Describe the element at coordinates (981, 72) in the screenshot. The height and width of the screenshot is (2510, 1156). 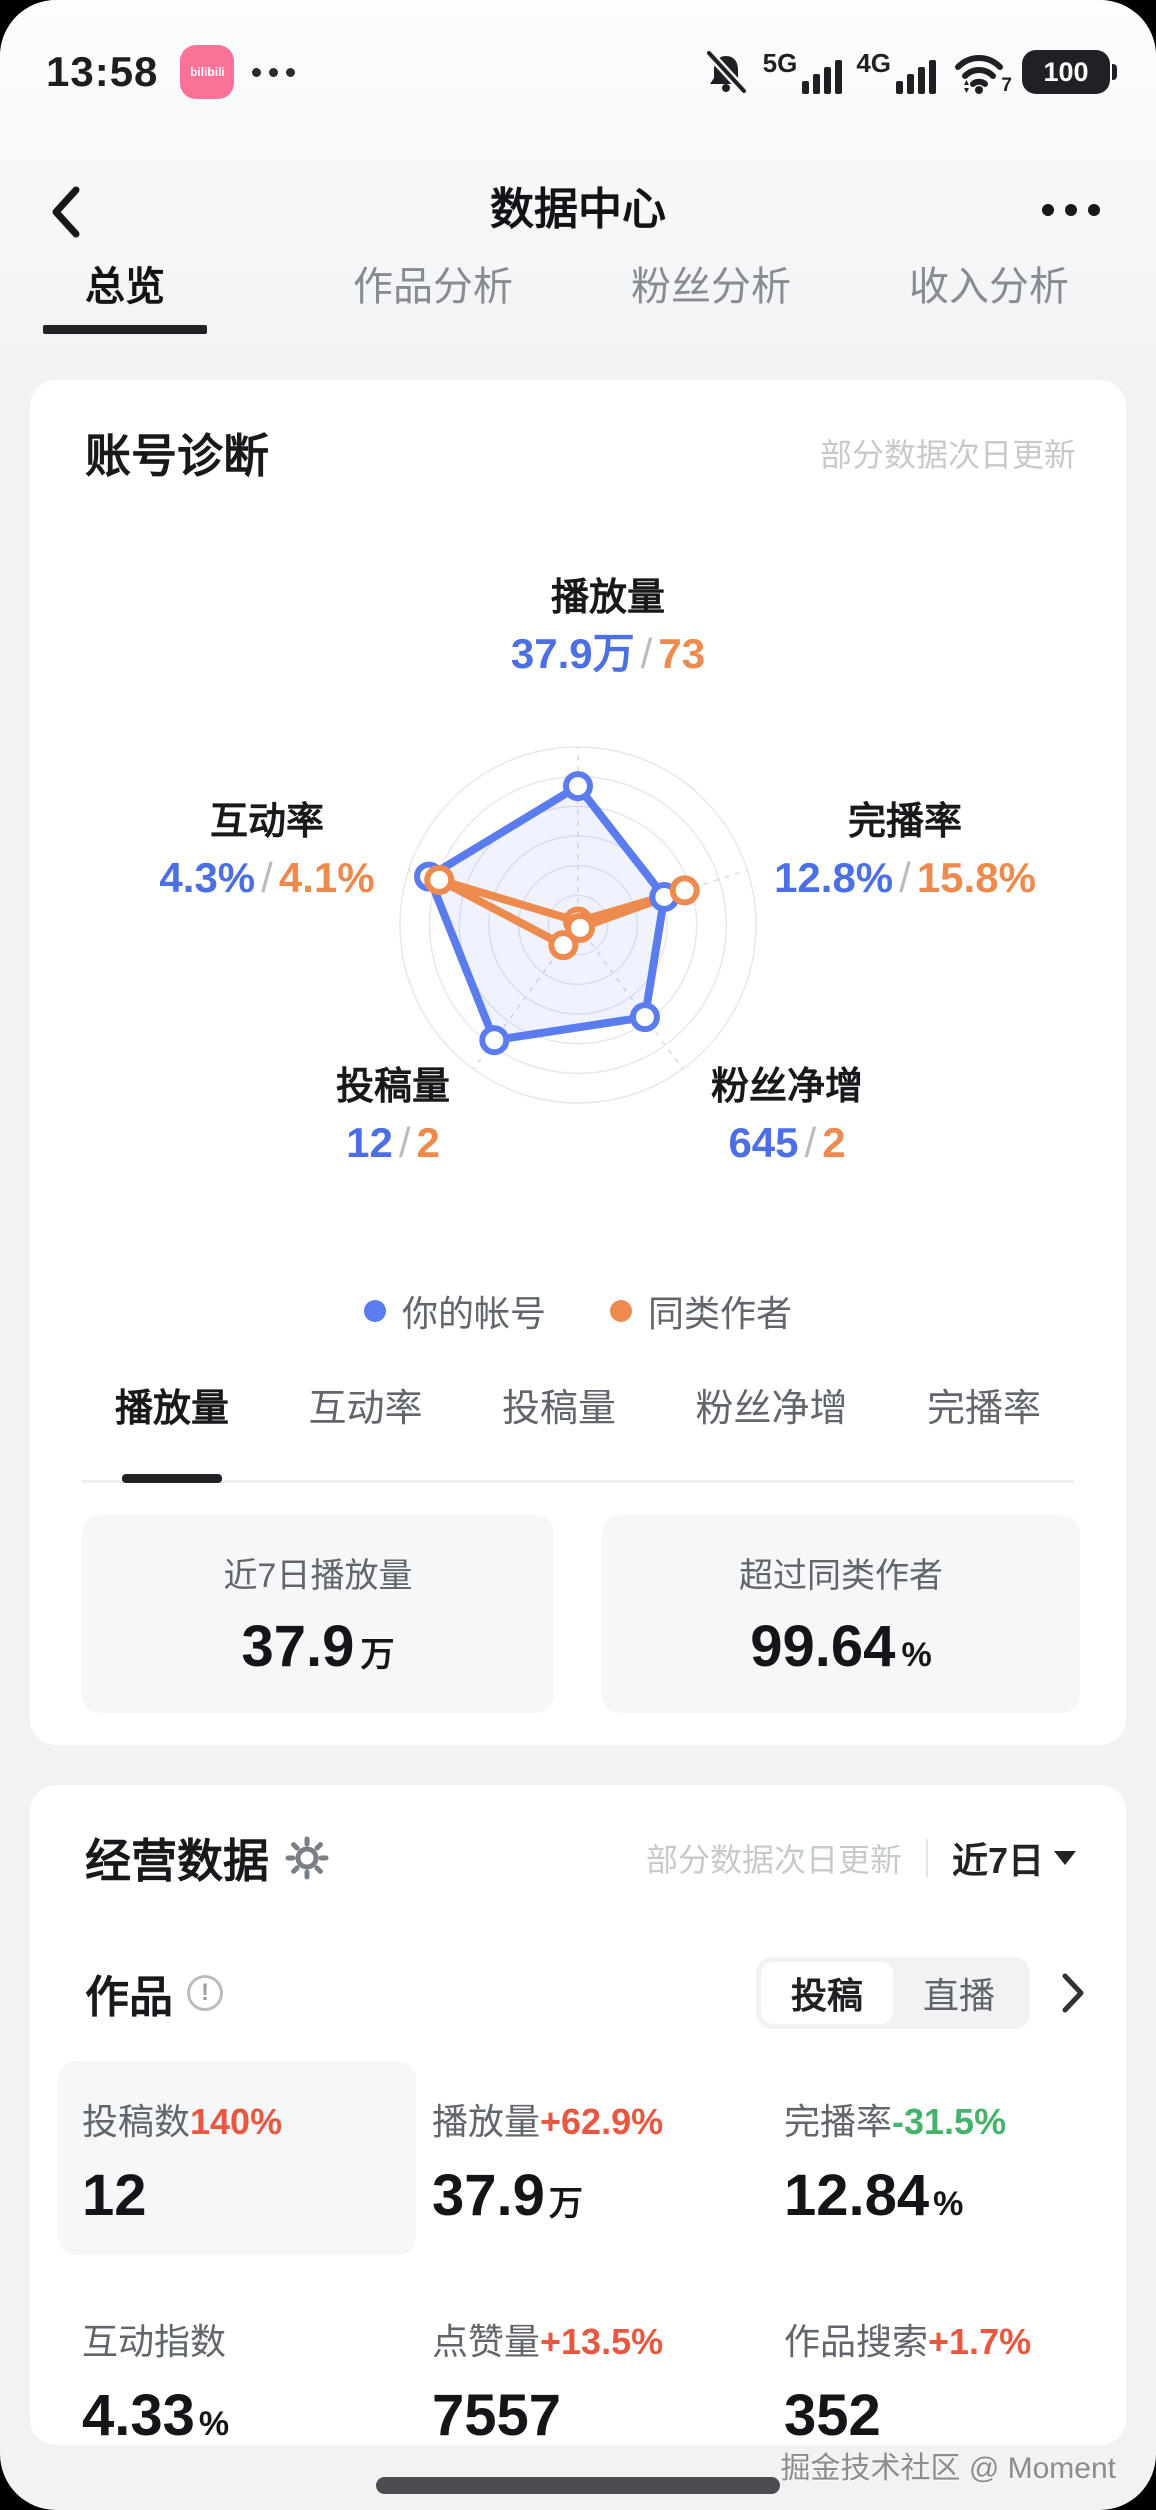
I see `wifi-icon: 7` at that location.